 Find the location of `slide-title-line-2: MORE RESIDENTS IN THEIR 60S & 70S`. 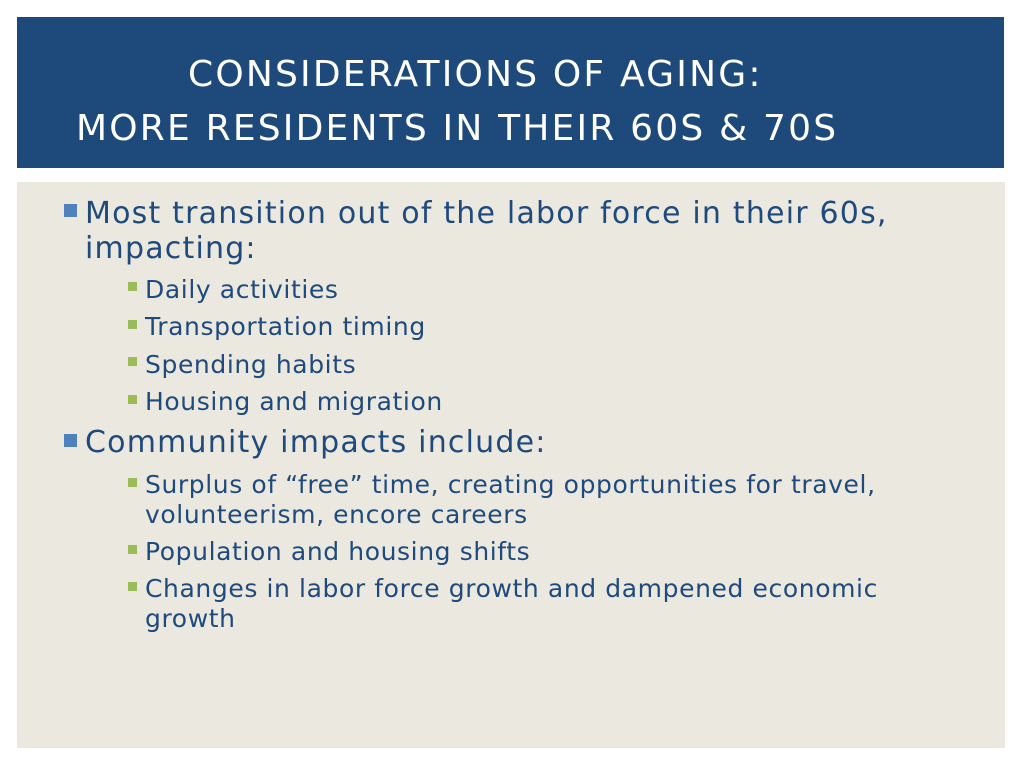

slide-title-line-2: MORE RESIDENTS IN THEIR 60S & 70S is located at coordinates (457, 128).